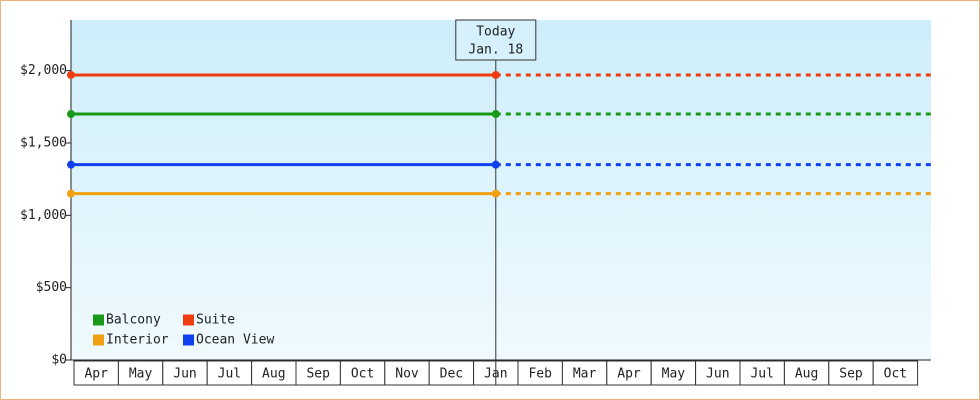 The height and width of the screenshot is (400, 980). I want to click on y-tick-label: $2,000, so click(43, 70).